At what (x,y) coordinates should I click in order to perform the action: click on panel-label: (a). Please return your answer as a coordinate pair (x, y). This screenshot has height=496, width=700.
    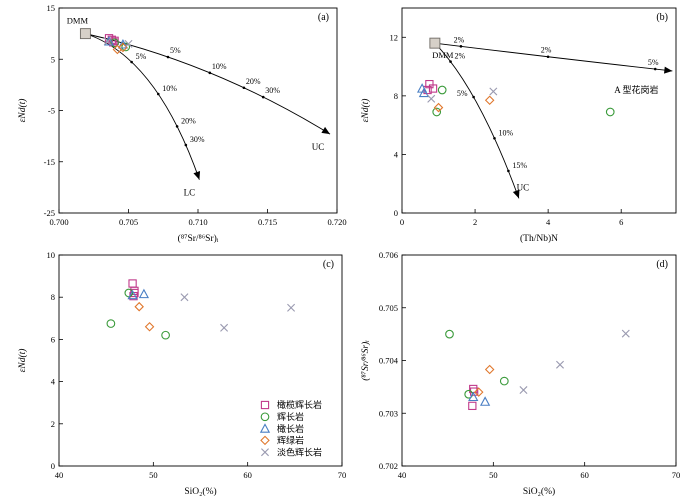
    Looking at the image, I should click on (323, 17).